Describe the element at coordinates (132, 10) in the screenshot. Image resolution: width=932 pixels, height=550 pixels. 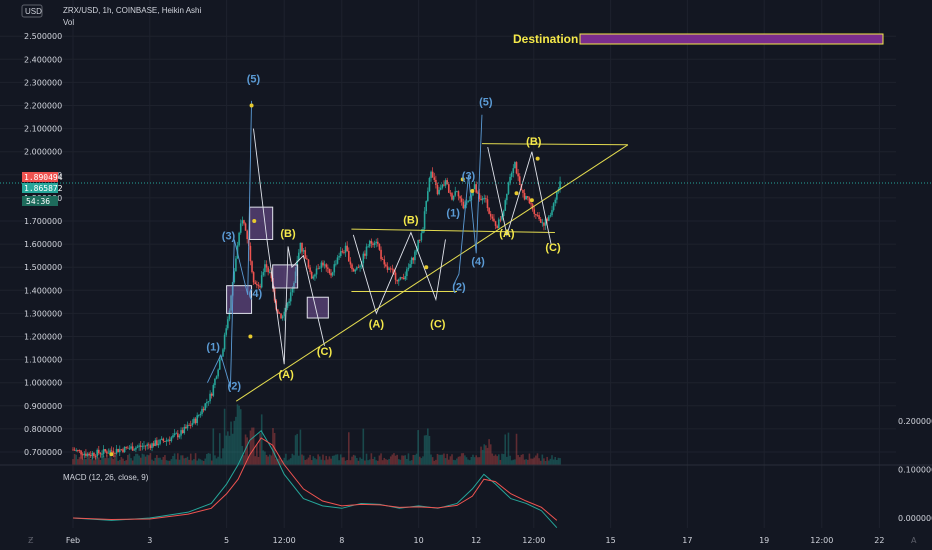
I see `symbol-title: ZRX/USD, 1h, COINBASE, Heikin Ashi` at that location.